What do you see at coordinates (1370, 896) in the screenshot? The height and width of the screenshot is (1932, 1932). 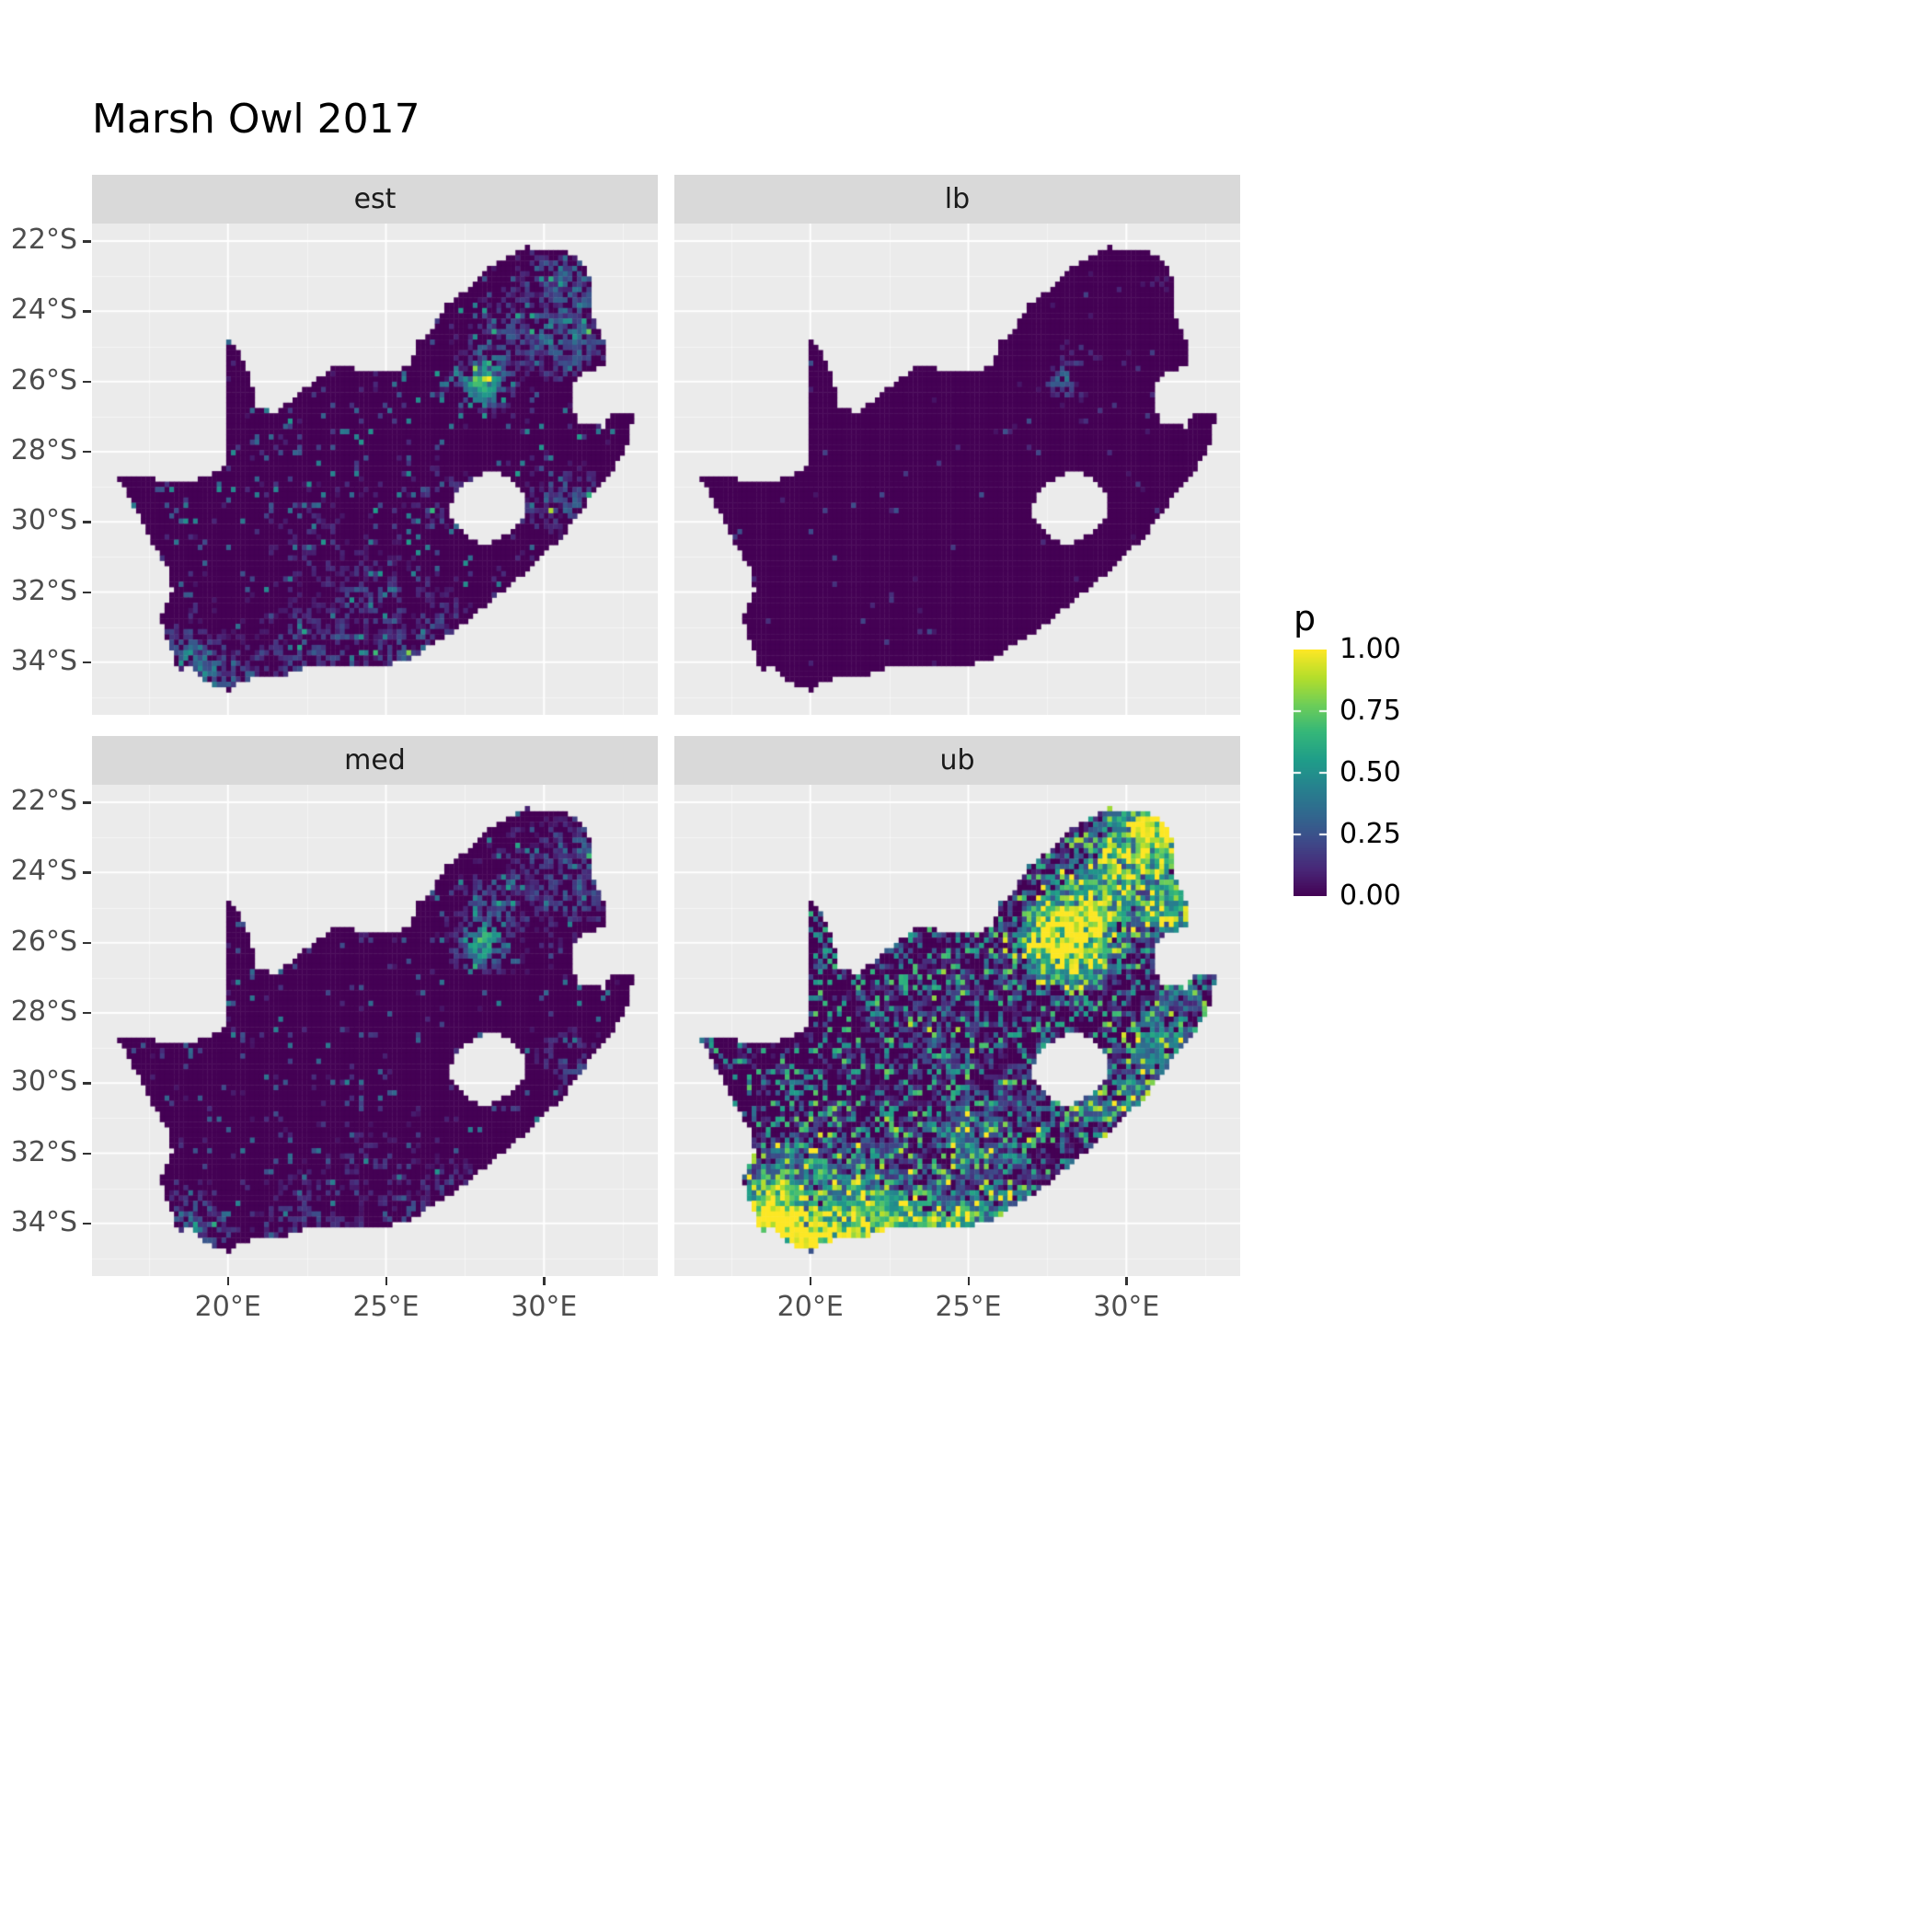 I see `legend-tick-label: 0.00` at bounding box center [1370, 896].